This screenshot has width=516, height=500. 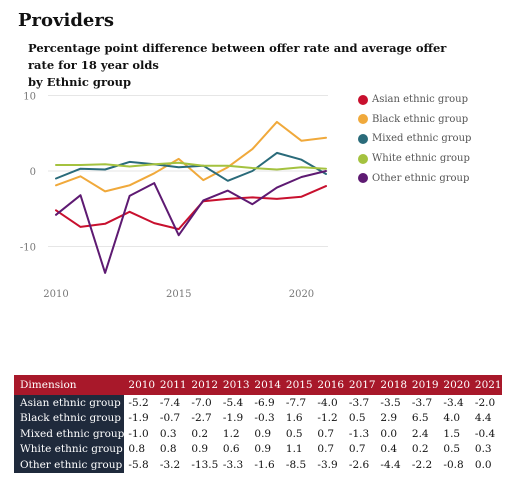 What do you see at coordinates (420, 433) in the screenshot?
I see `table-cell: 2.4` at bounding box center [420, 433].